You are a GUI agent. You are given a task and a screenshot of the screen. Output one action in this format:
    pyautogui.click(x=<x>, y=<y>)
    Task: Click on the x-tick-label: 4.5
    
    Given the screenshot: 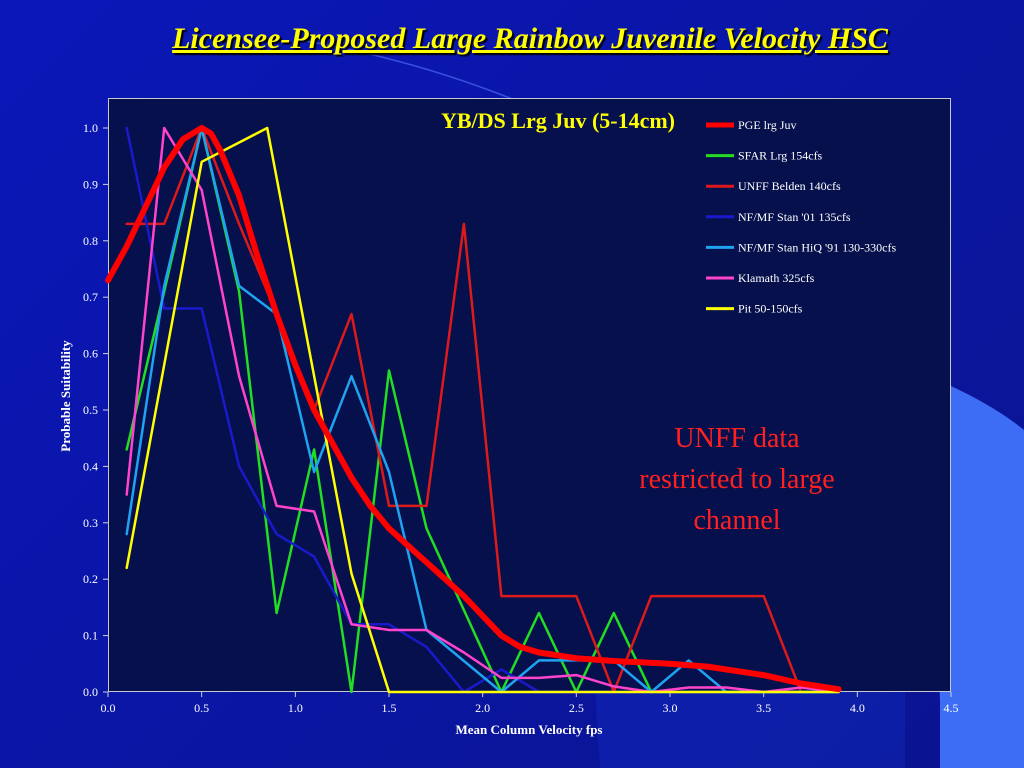 What is the action you would take?
    pyautogui.click(x=951, y=708)
    